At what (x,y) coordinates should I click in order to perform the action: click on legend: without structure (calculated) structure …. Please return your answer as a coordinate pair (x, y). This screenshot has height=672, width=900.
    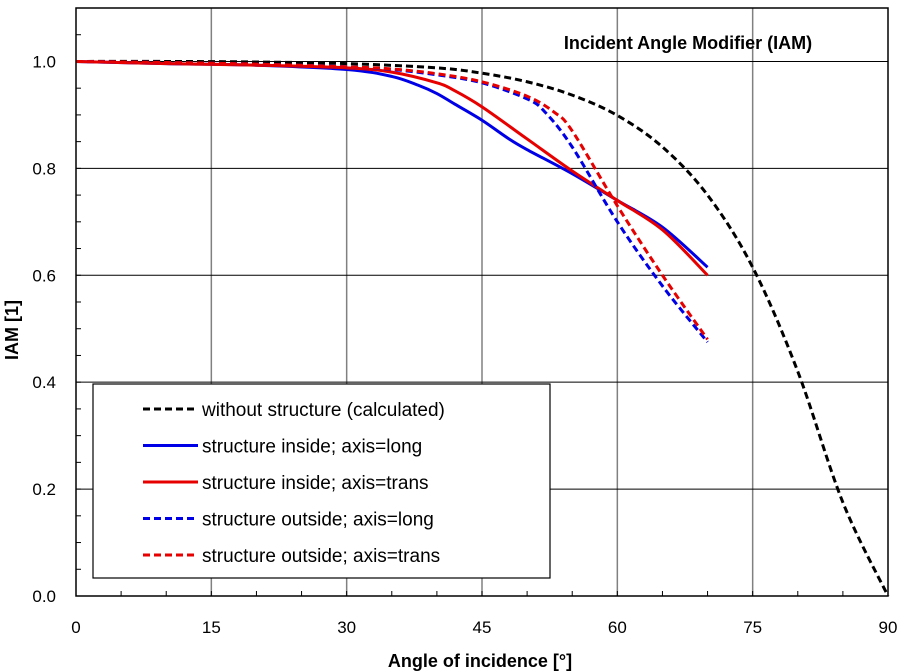
    Looking at the image, I should click on (321, 481).